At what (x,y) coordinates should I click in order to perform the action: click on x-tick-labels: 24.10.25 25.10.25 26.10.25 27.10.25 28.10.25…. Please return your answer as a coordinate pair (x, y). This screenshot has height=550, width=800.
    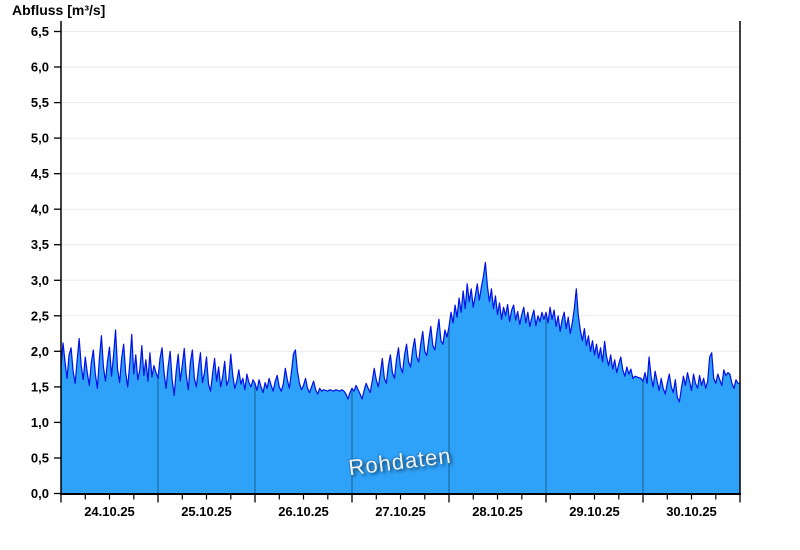
    Looking at the image, I should click on (400, 506).